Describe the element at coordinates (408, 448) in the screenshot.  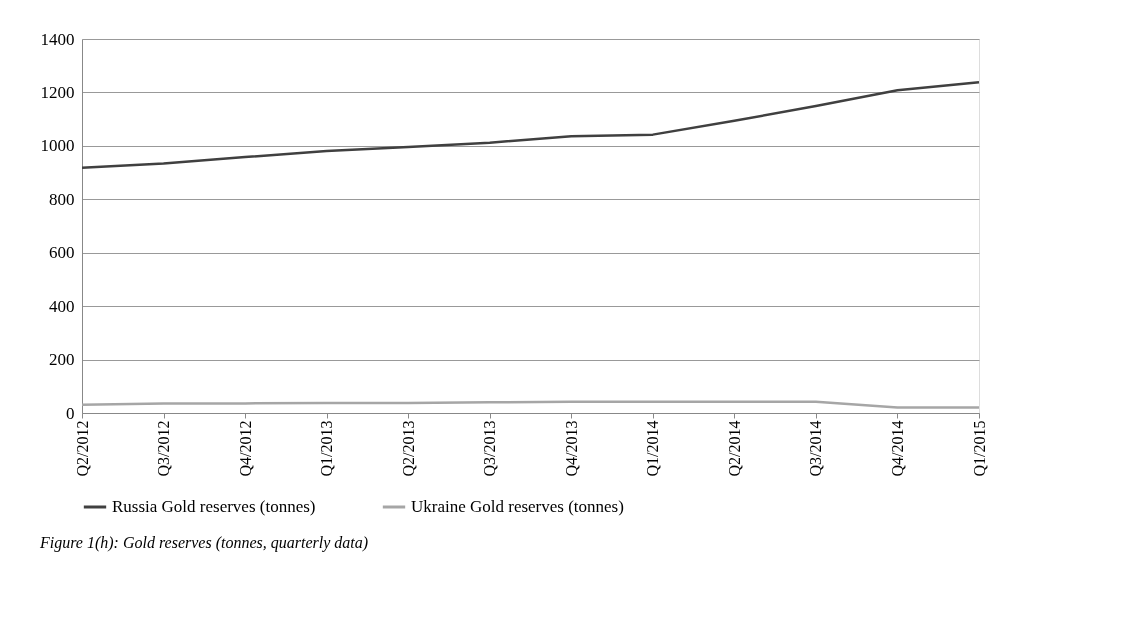
I see `x-tick-label: Q2/2013` at that location.